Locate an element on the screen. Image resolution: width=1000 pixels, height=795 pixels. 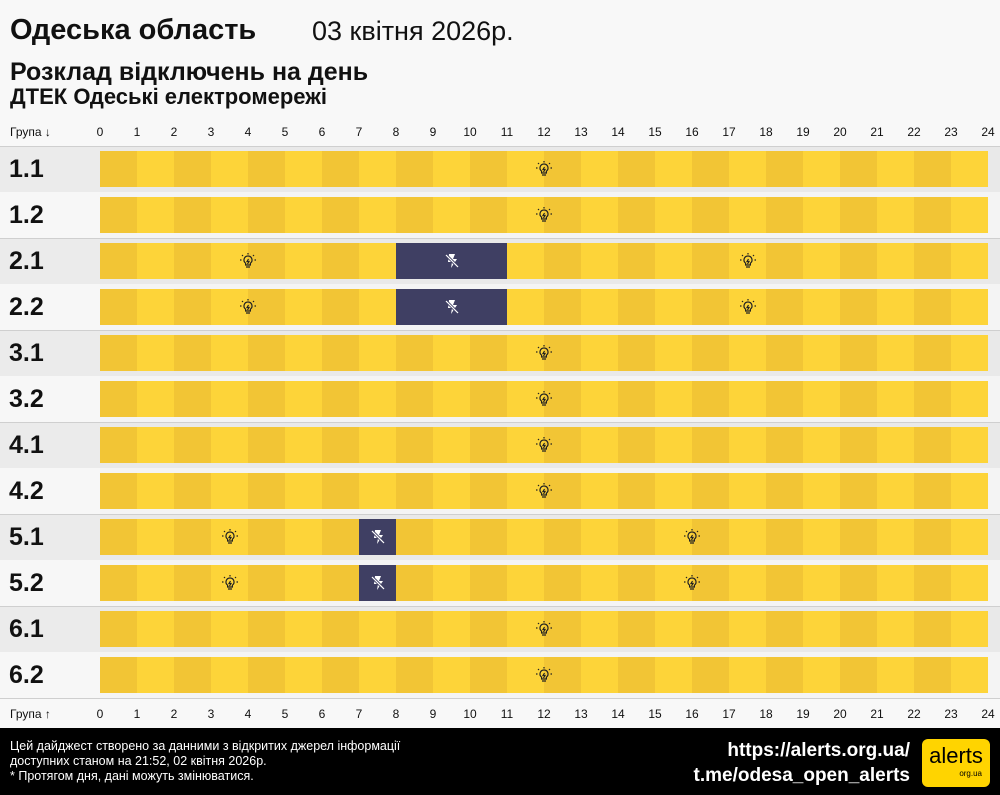
telegram-link: t.me/odesa_open_alerts is located at coordinates (801, 775).